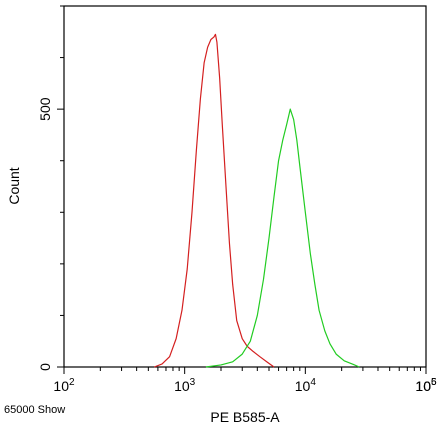 This screenshot has height=427, width=438. I want to click on x-tick-label: 10⁵, so click(426, 385).